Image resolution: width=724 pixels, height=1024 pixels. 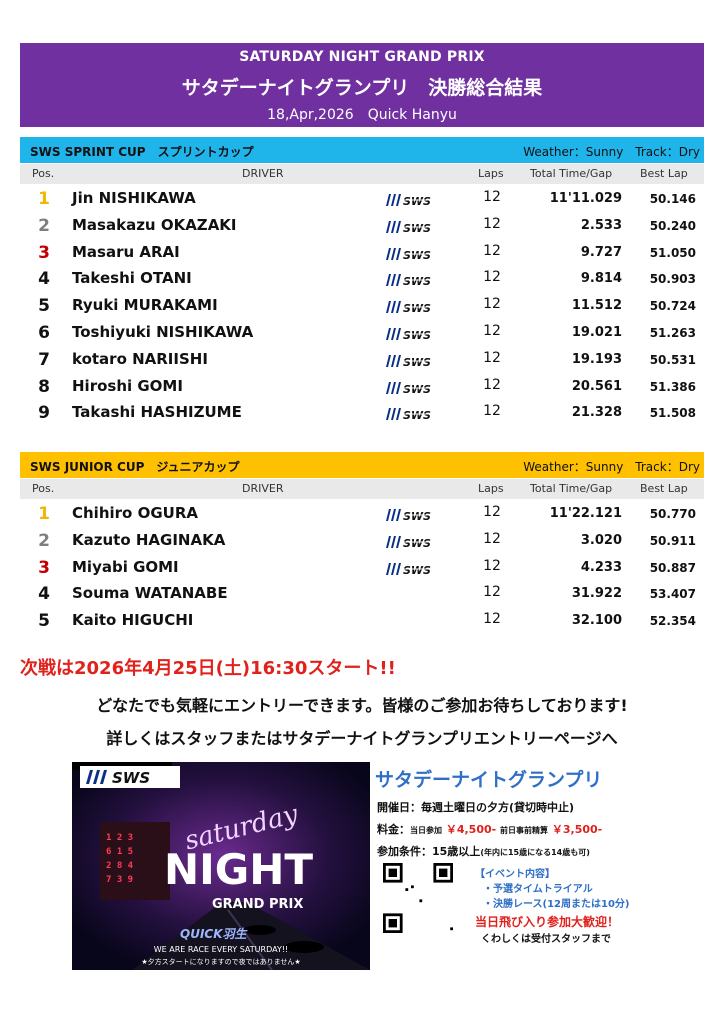 I want to click on next-race-announcement: 次戦は2026年4月25日(土)16:30スタート!!, so click(x=208, y=668).